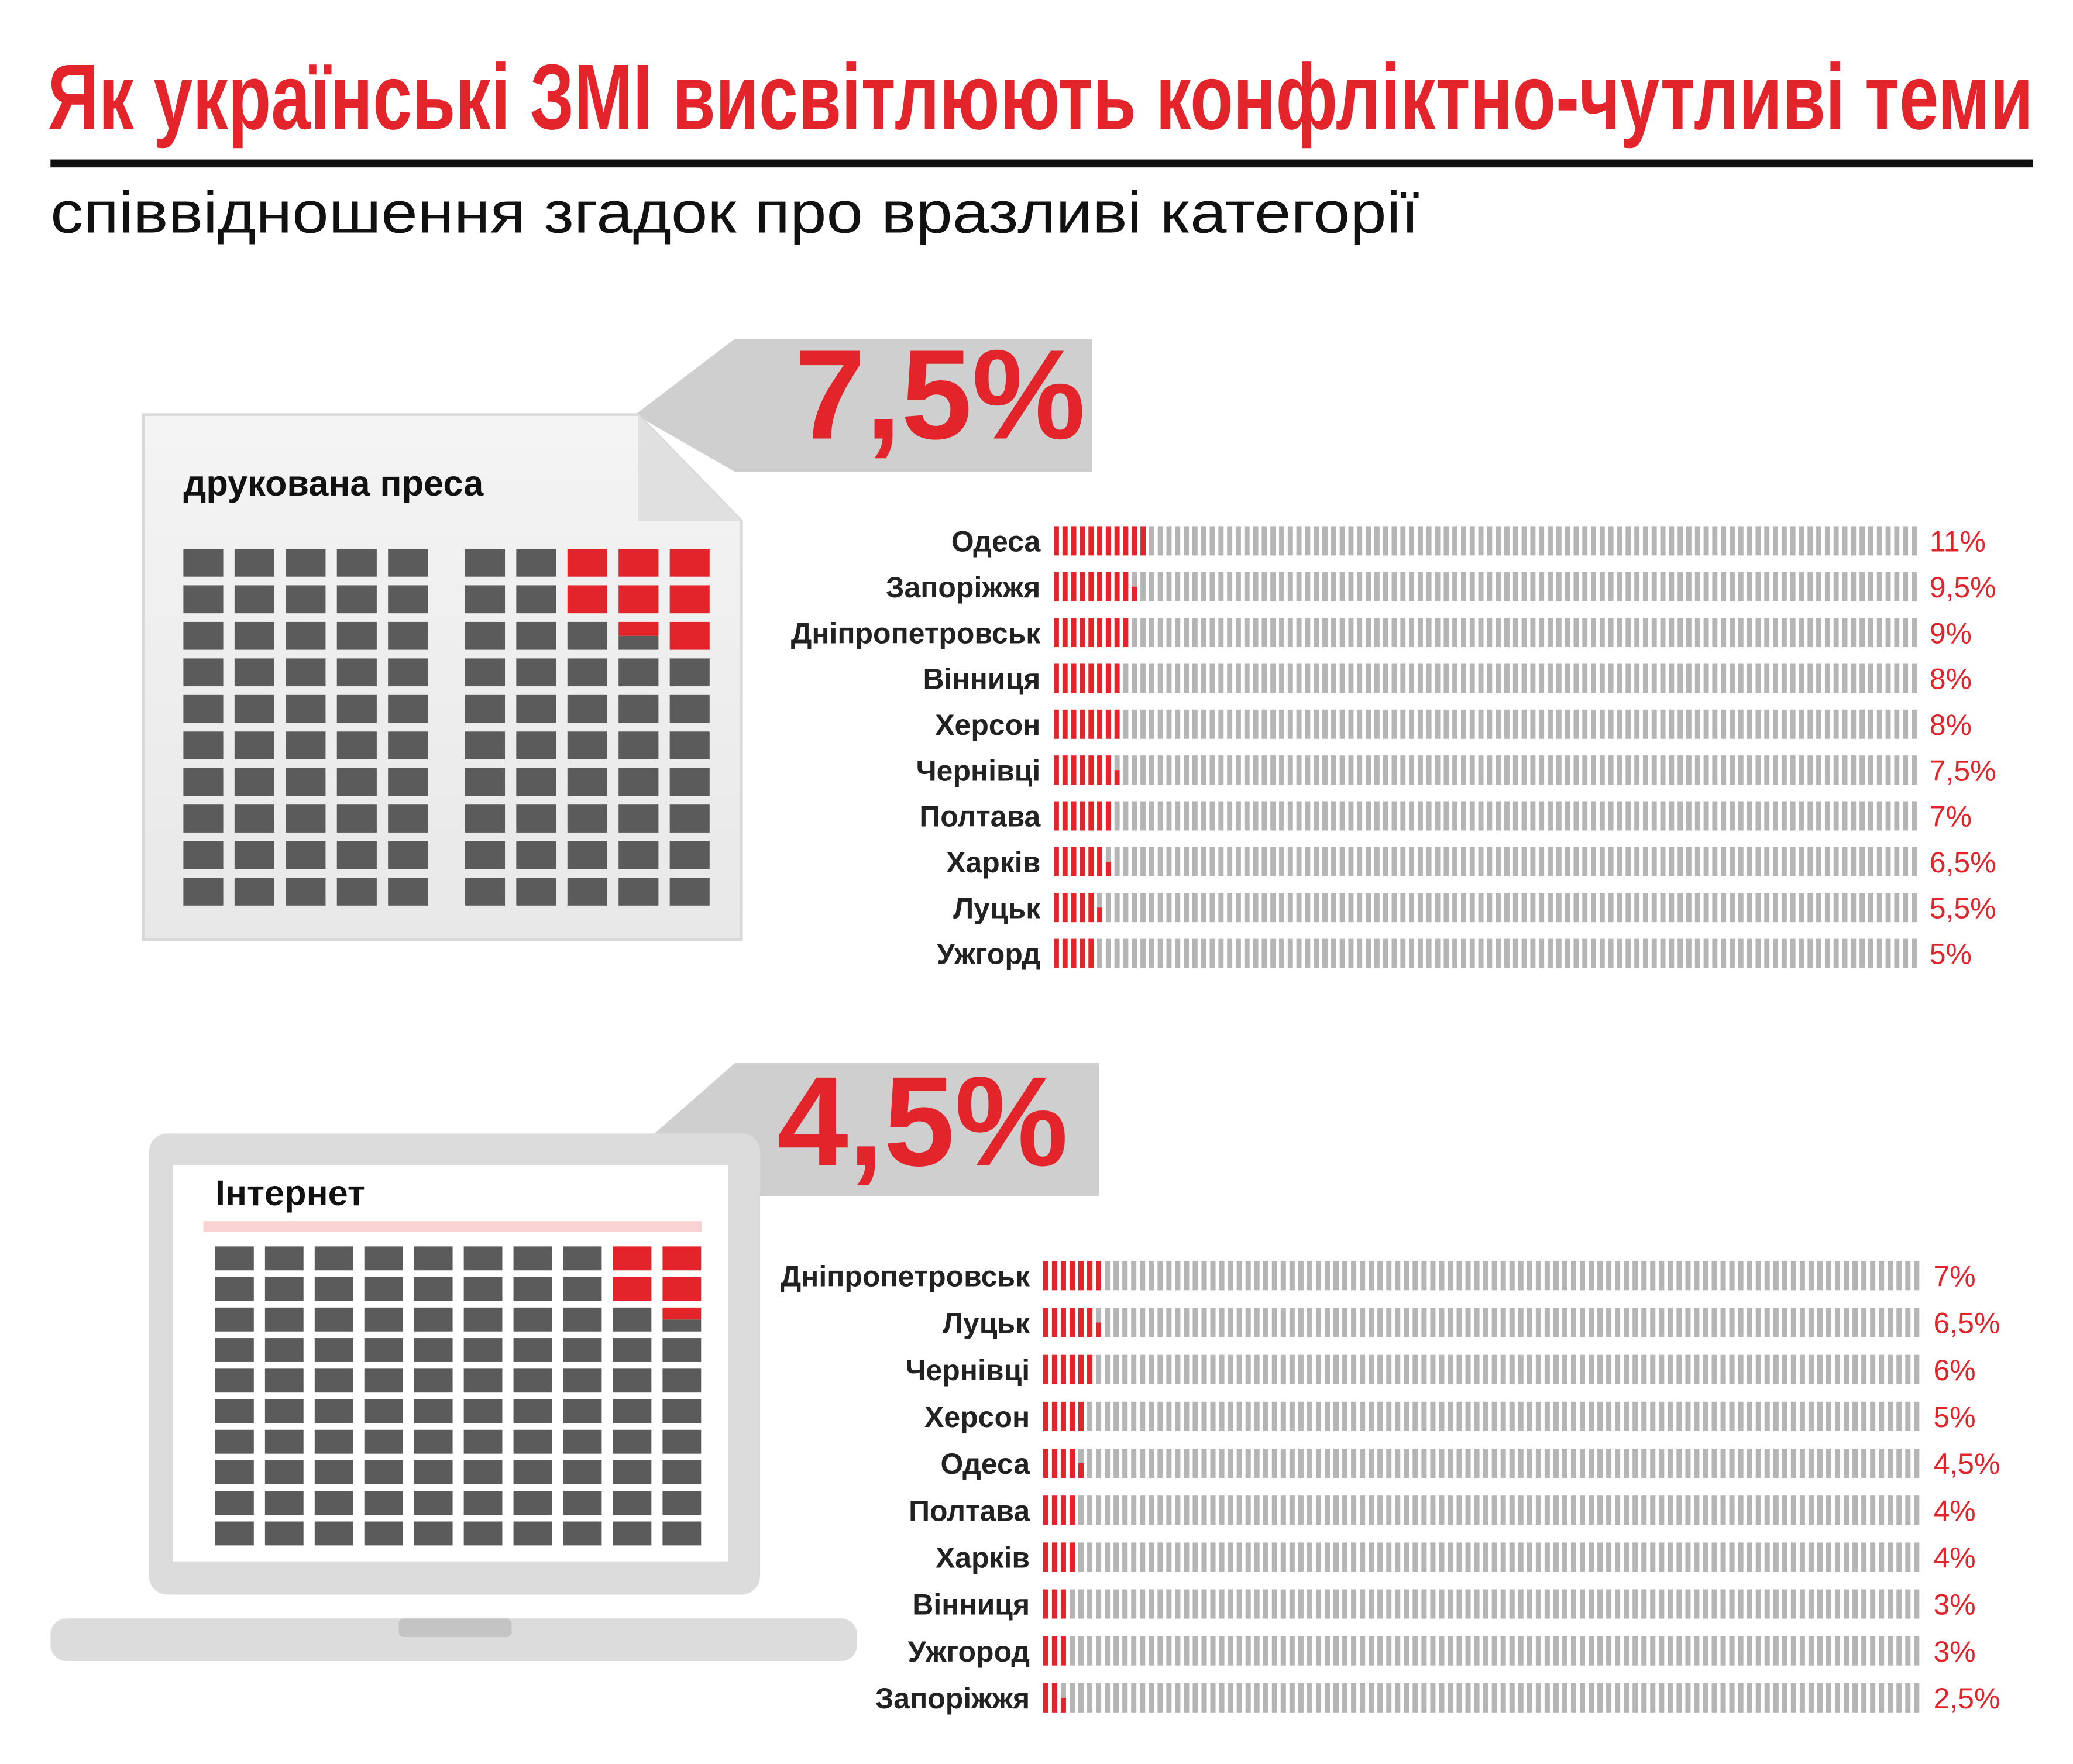 Image resolution: width=2073 pixels, height=1764 pixels. Describe the element at coordinates (916, 633) in the screenshot. I see `category-label: Дніпропетровськ` at that location.